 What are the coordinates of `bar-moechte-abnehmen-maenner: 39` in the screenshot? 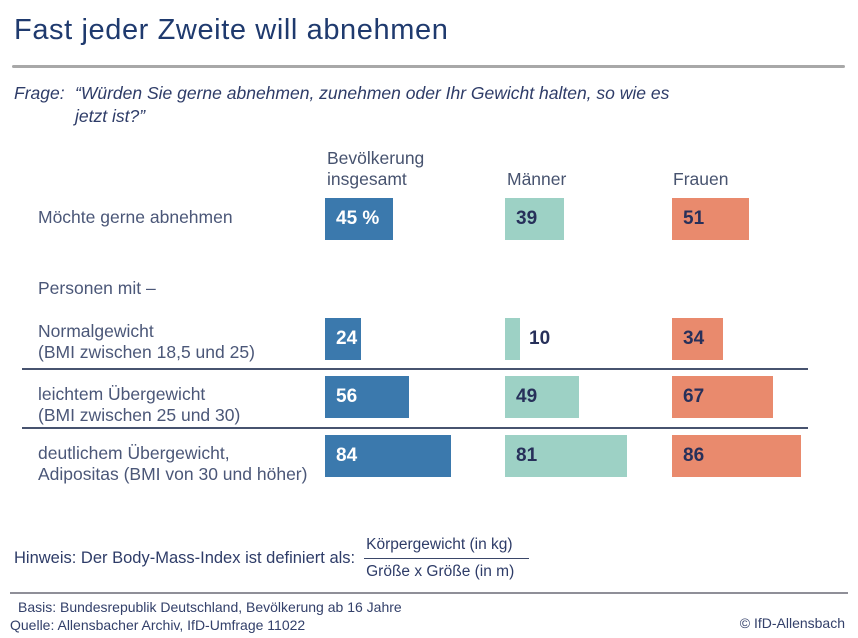 It's located at (534, 219).